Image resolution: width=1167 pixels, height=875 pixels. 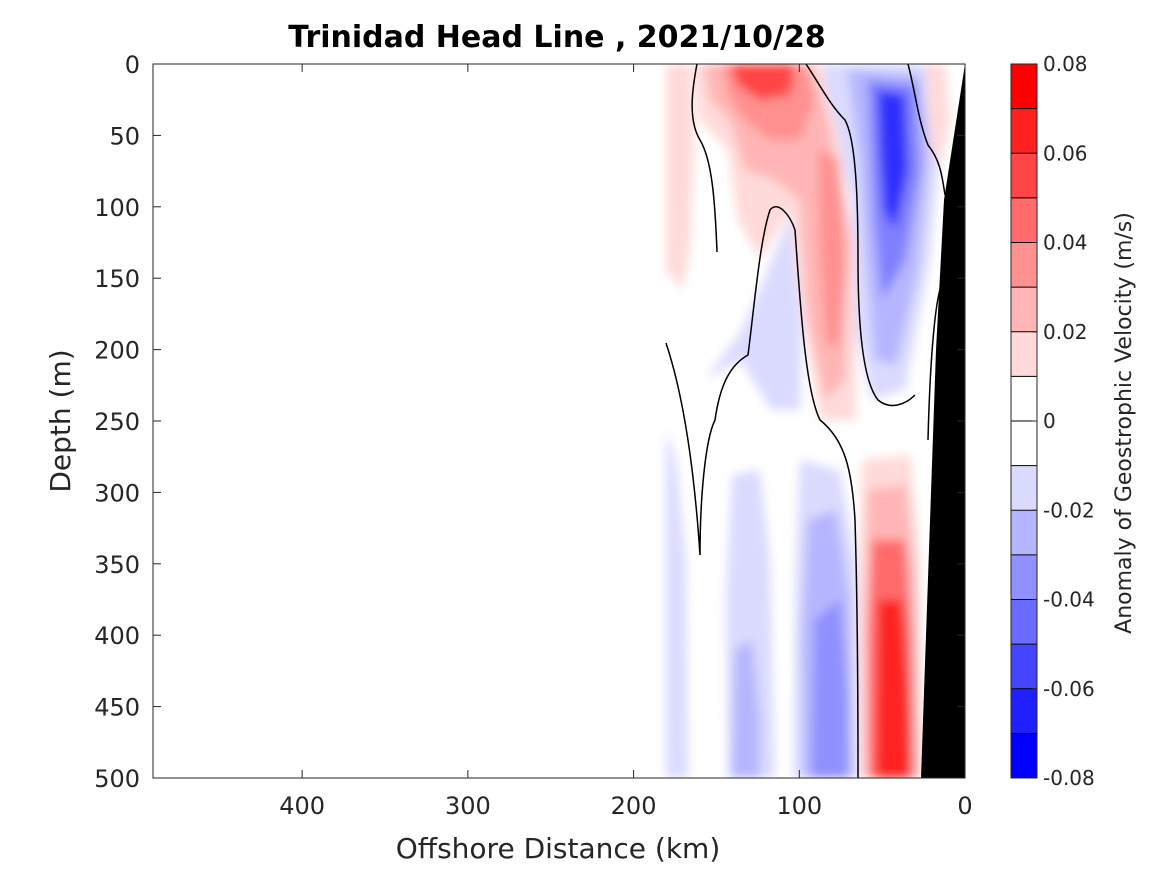 What do you see at coordinates (893, 689) in the screenshot?
I see `pos-core-deep` at bounding box center [893, 689].